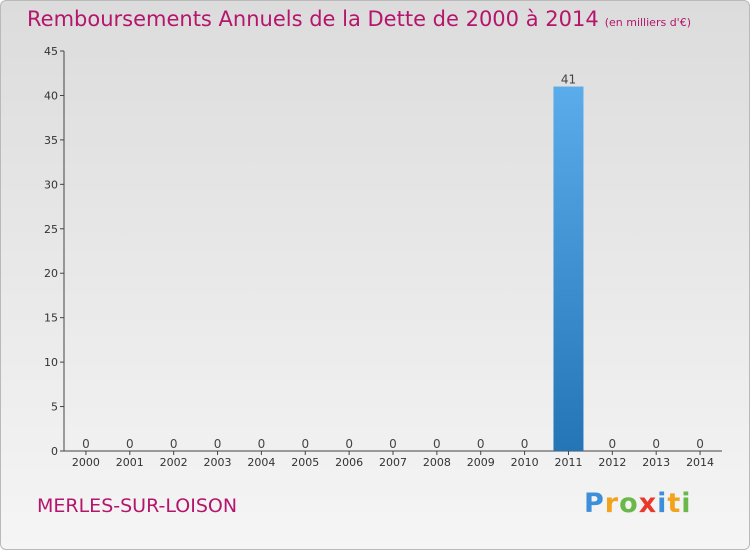 The image size is (750, 550). I want to click on y-tick-label: 35, so click(51, 140).